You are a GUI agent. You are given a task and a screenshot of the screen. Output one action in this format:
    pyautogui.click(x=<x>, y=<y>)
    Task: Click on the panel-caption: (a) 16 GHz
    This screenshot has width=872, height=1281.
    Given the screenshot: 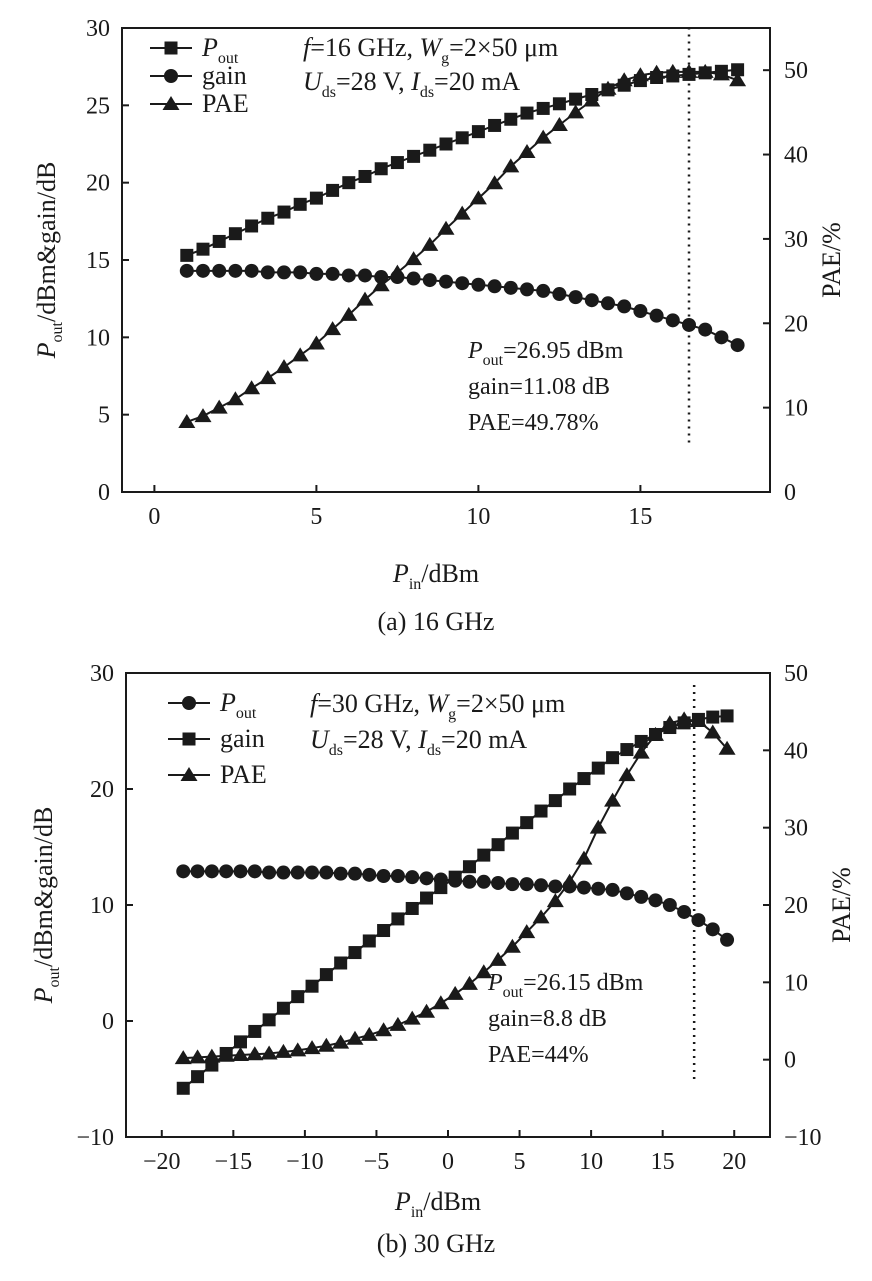 What is the action you would take?
    pyautogui.click(x=436, y=621)
    